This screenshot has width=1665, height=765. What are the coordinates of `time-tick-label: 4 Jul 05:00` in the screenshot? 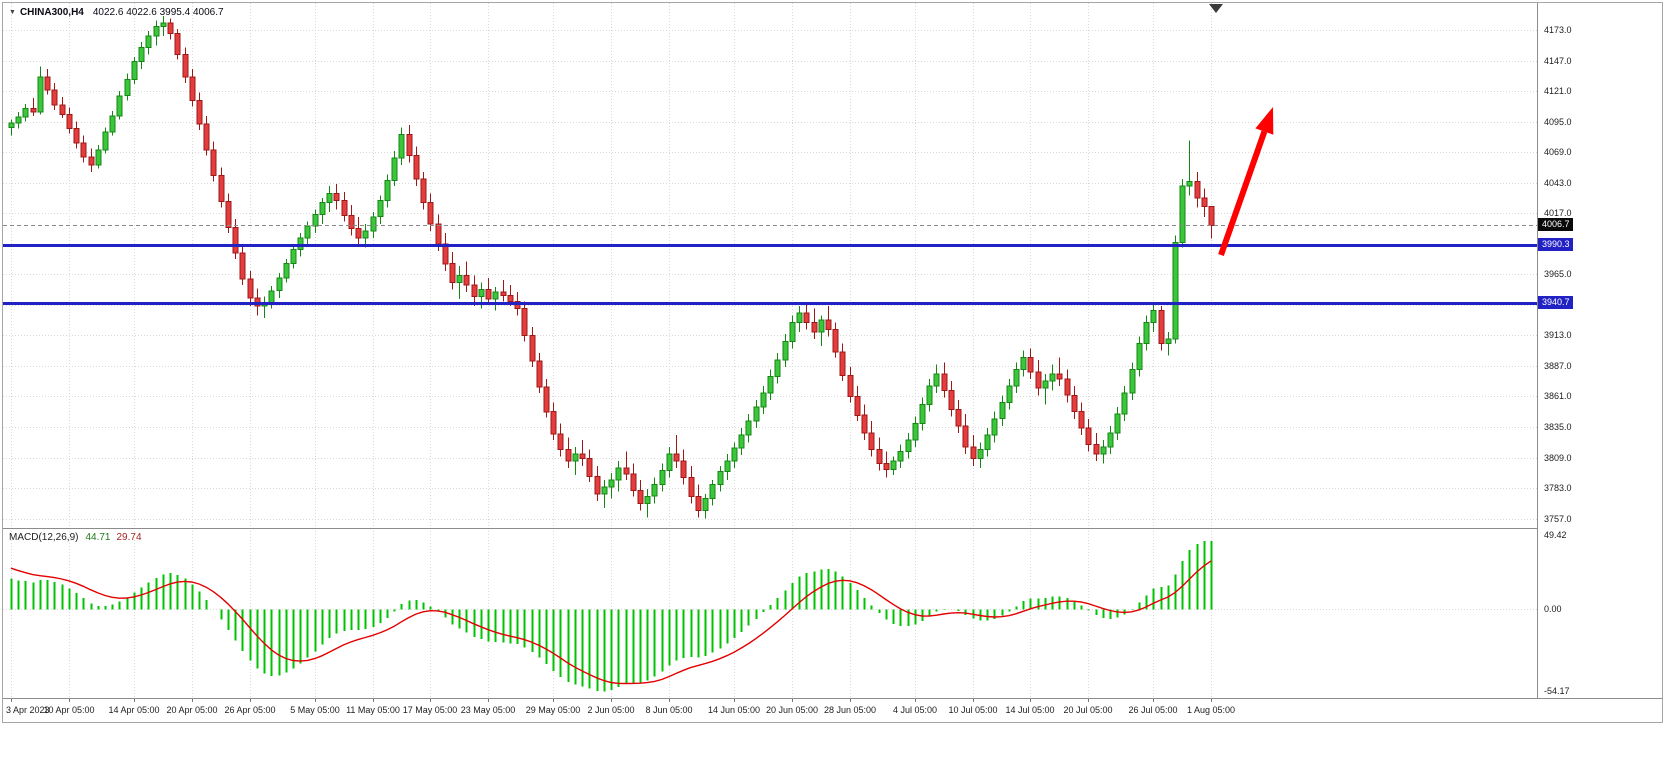 It's located at (915, 710).